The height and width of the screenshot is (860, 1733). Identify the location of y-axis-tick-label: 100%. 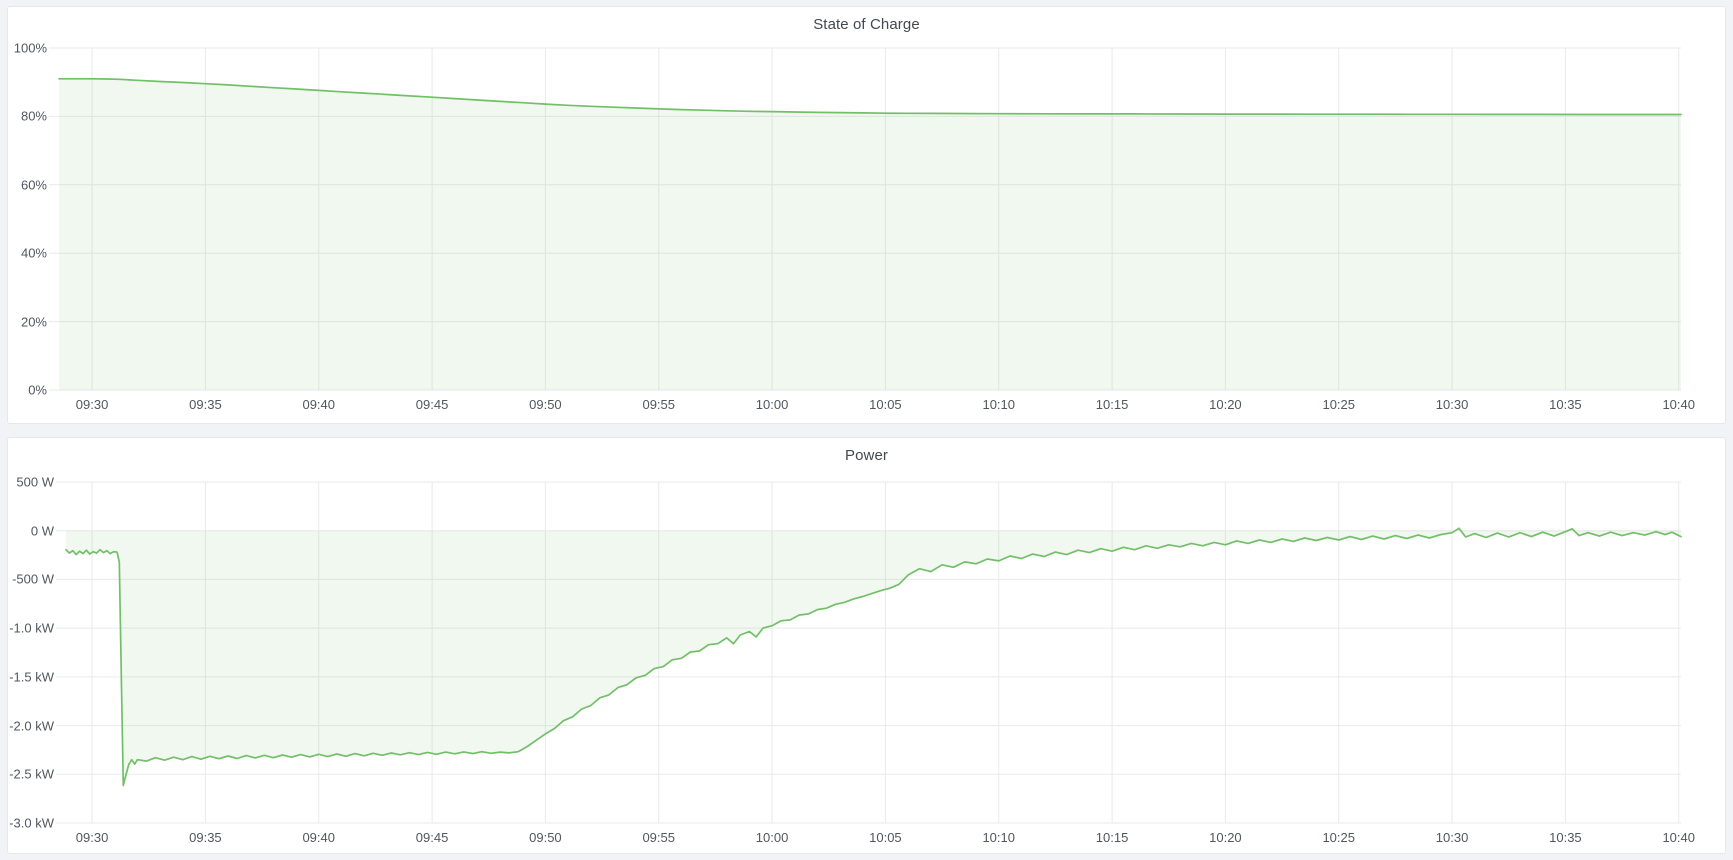
(30, 48).